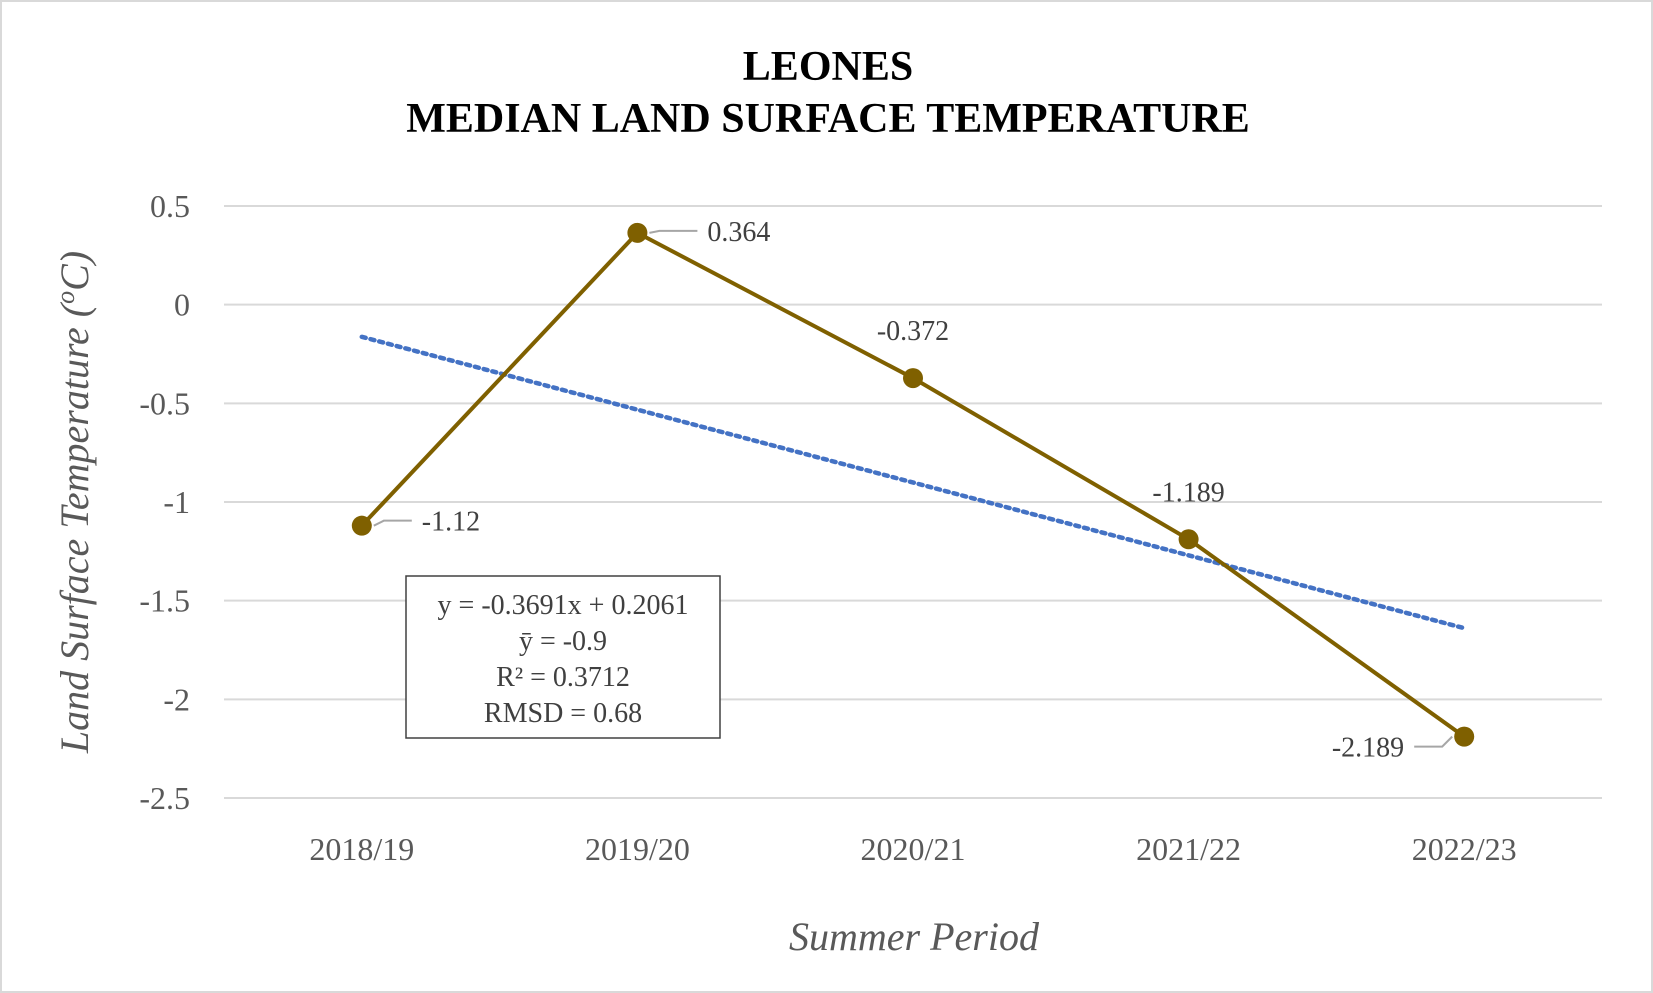  I want to click on x-tick-label-2: 2020/21, so click(913, 849).